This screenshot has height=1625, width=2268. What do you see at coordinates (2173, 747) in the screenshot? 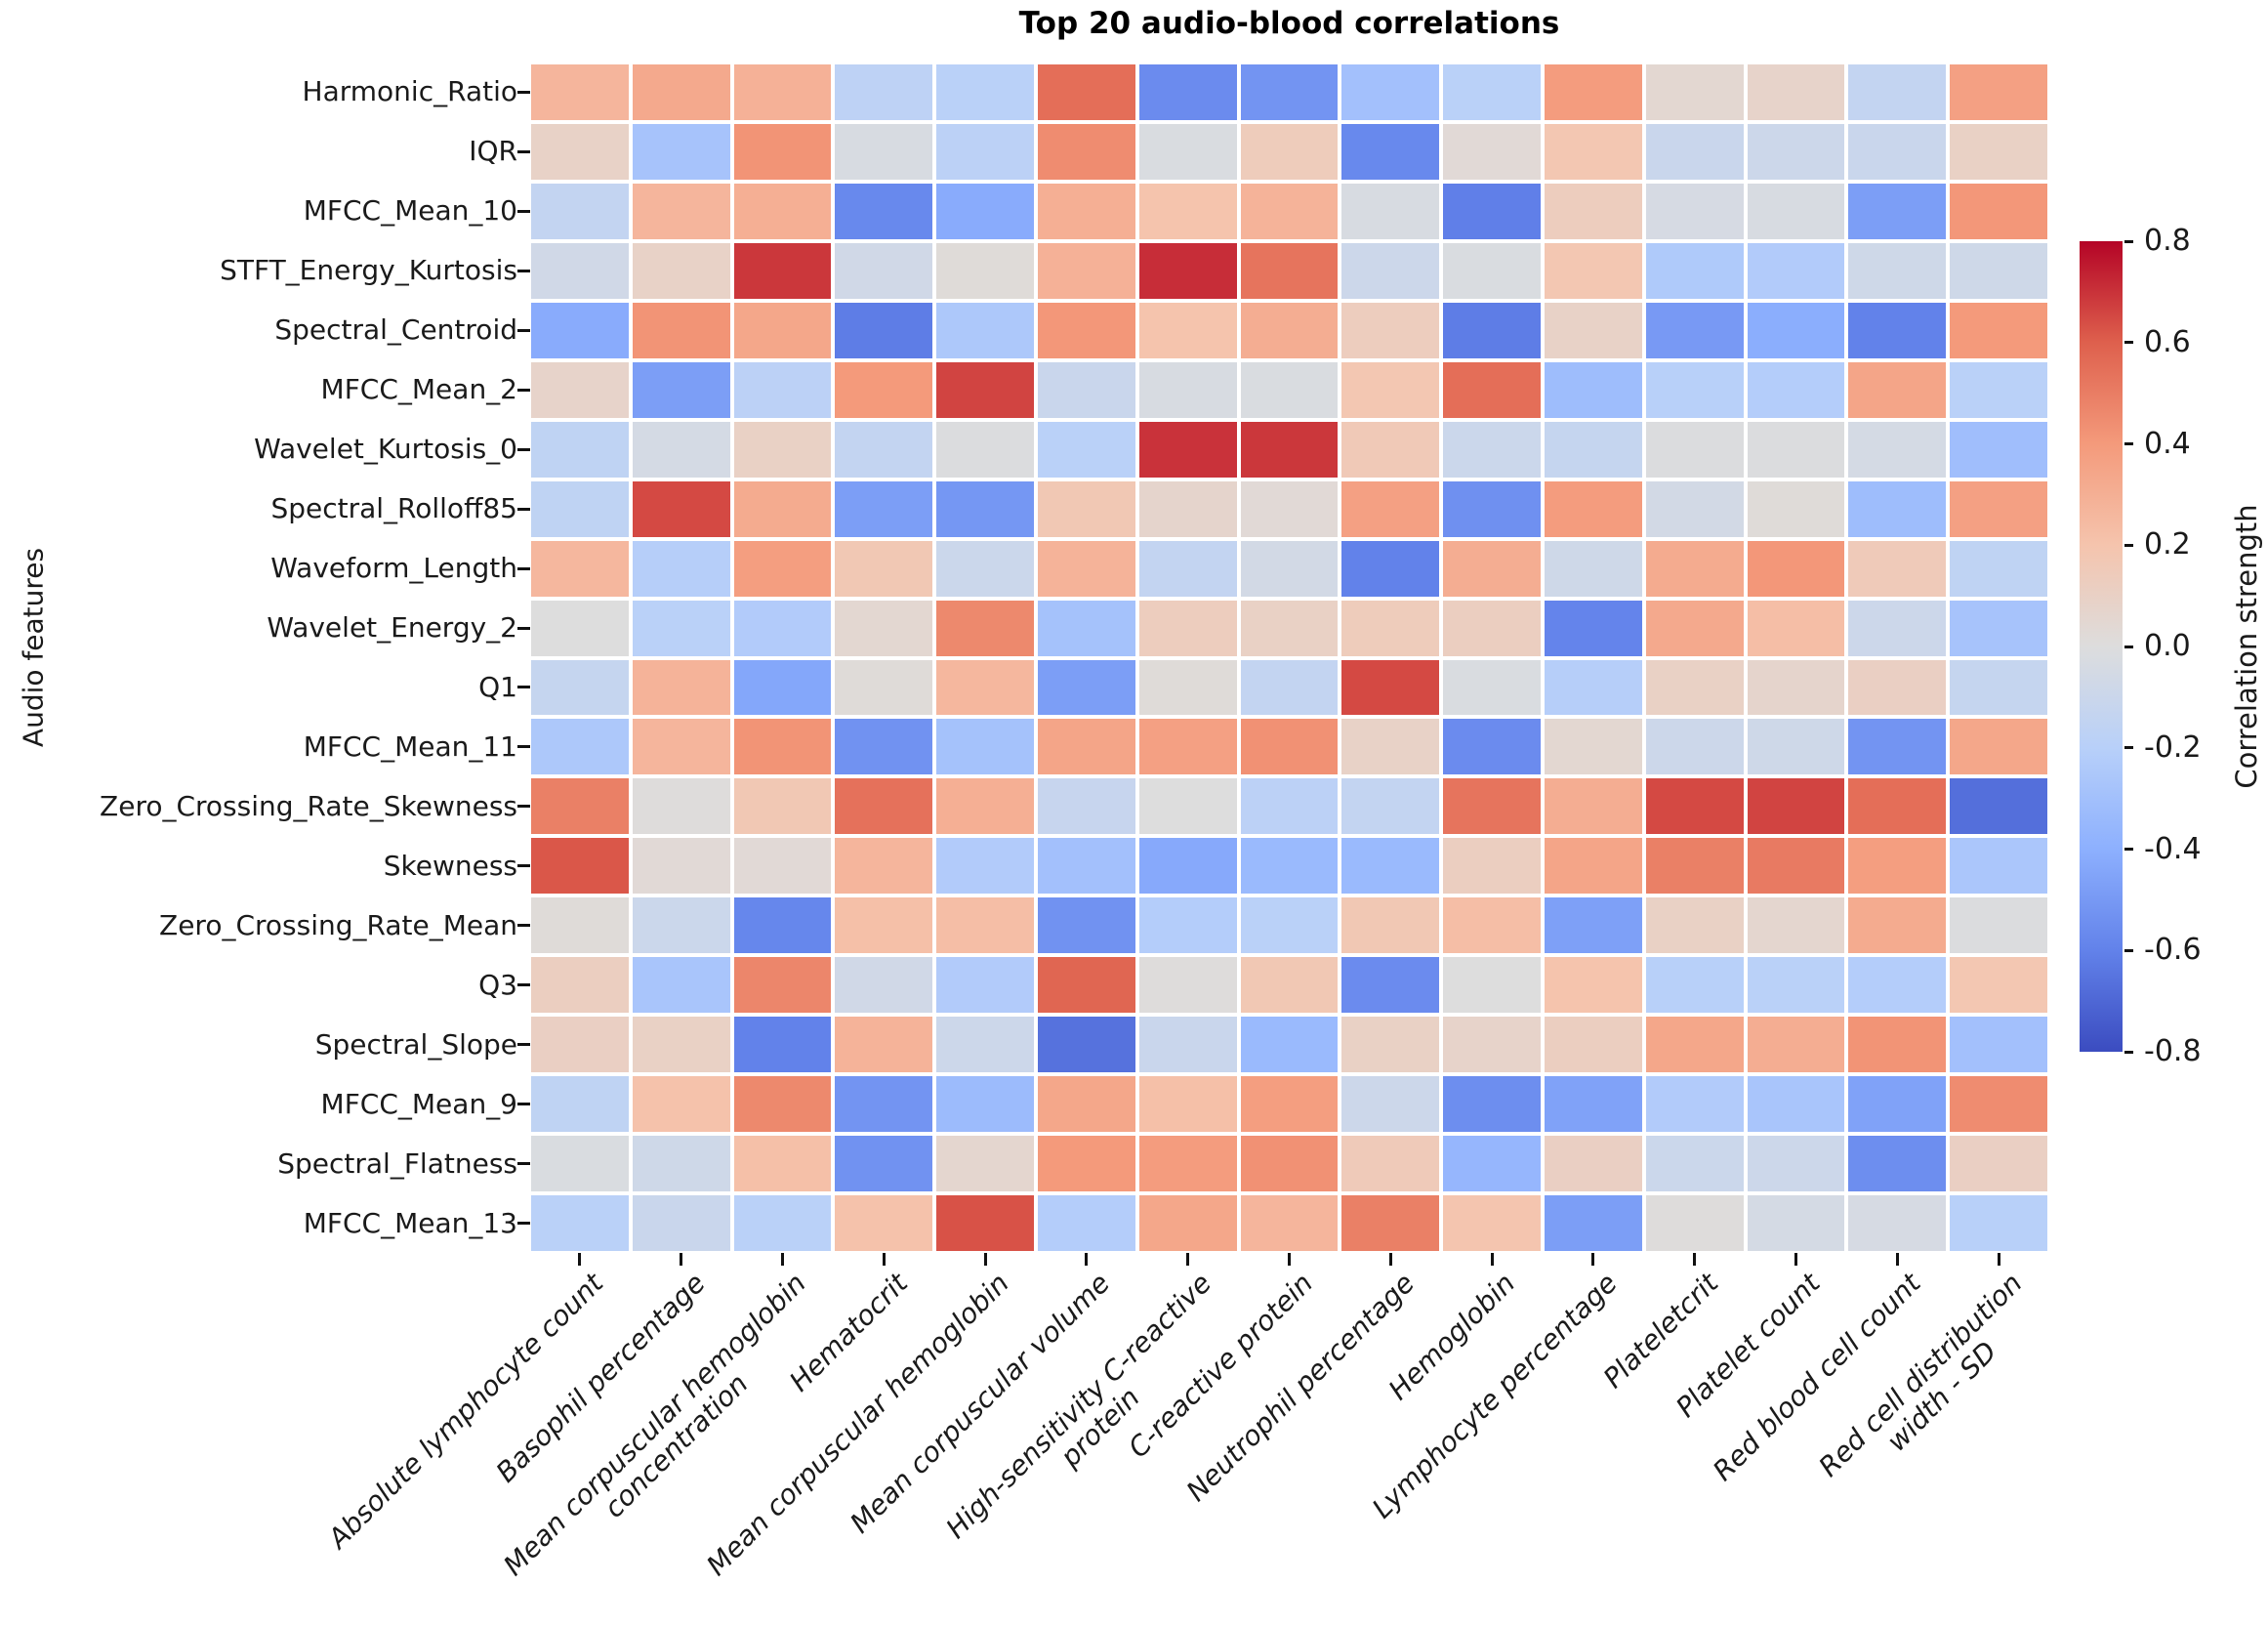
I see `colorbar-tick-label: -0.2` at bounding box center [2173, 747].